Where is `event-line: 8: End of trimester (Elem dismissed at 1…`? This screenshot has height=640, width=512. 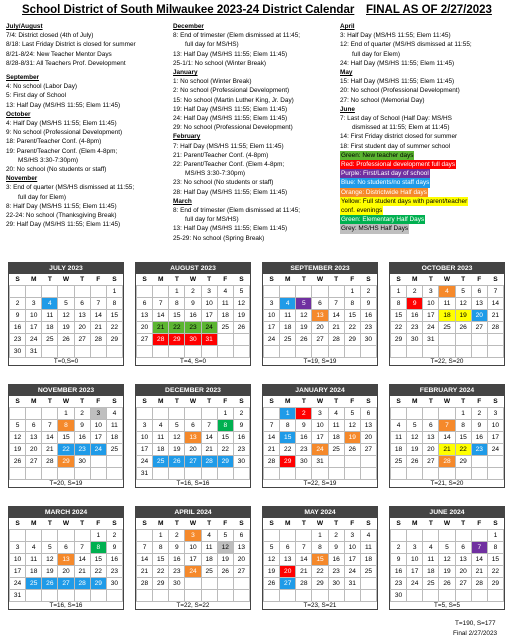
event-line: 8: End of trimester (Elem dismissed at 1… is located at coordinates (237, 211).